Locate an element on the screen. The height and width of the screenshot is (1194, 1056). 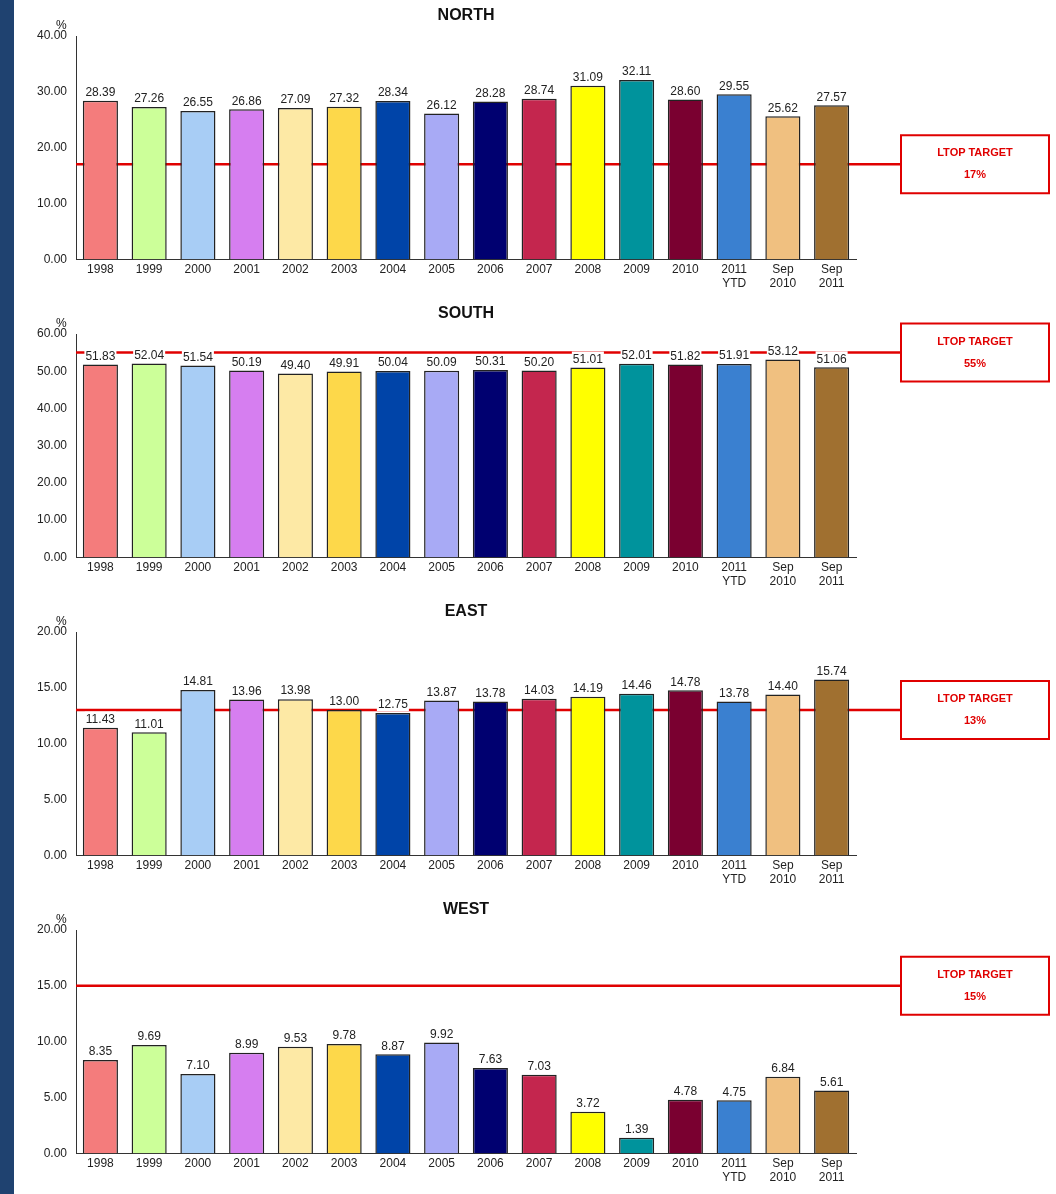
data-label: 7.03 is located at coordinates (539, 1066).